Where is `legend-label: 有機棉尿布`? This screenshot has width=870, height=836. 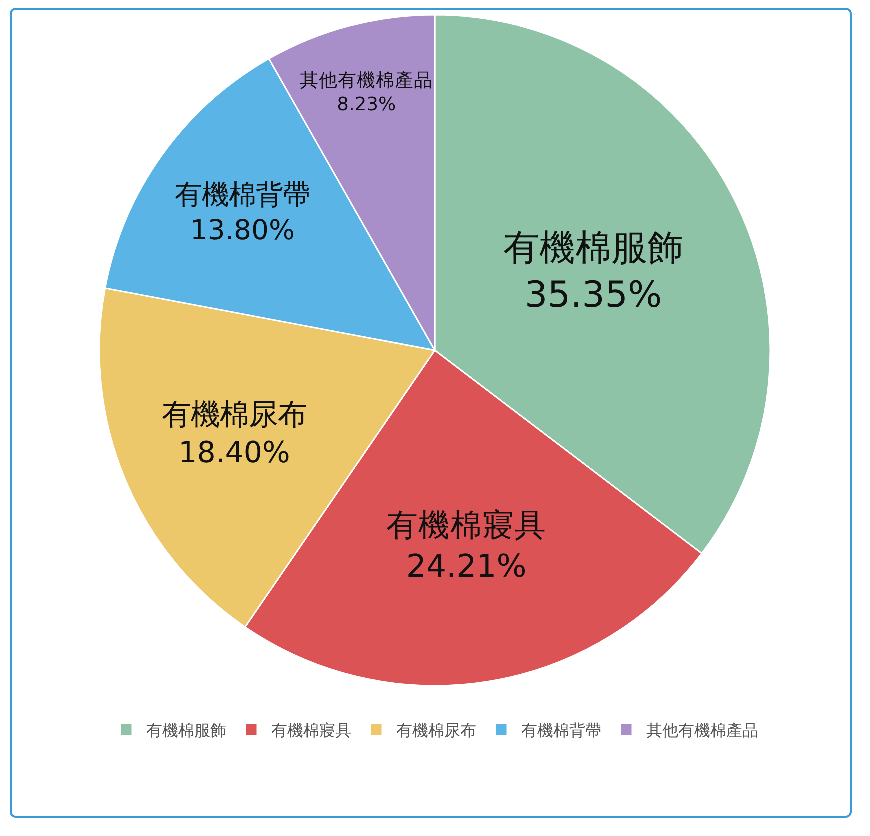 legend-label: 有機棉尿布 is located at coordinates (436, 730).